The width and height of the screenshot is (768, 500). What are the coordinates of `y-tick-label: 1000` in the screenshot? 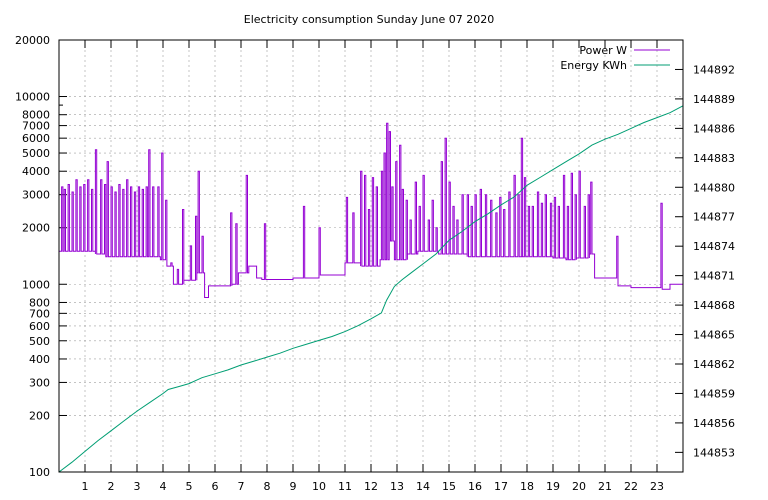 It's located at (36, 284).